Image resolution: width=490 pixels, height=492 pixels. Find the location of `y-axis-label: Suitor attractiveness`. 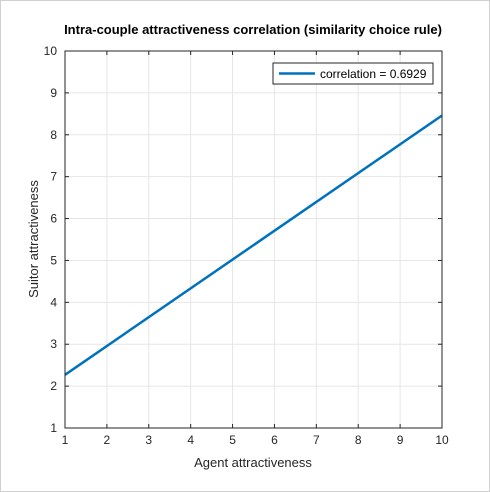

y-axis-label: Suitor attractiveness is located at coordinates (33, 239).